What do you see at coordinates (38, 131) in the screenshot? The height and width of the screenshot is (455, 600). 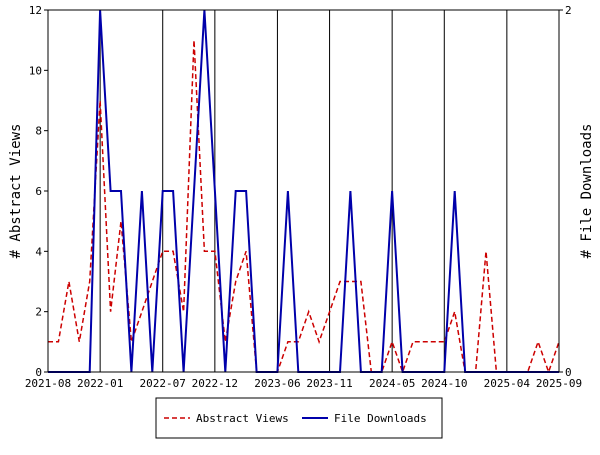 I see `left-y-tick-label: 8` at bounding box center [38, 131].